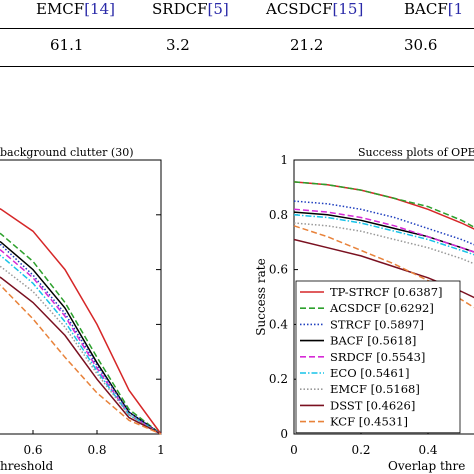 This screenshot has height=474, width=474. I want to click on right-ytick-label: 0.8, so click(278, 215).